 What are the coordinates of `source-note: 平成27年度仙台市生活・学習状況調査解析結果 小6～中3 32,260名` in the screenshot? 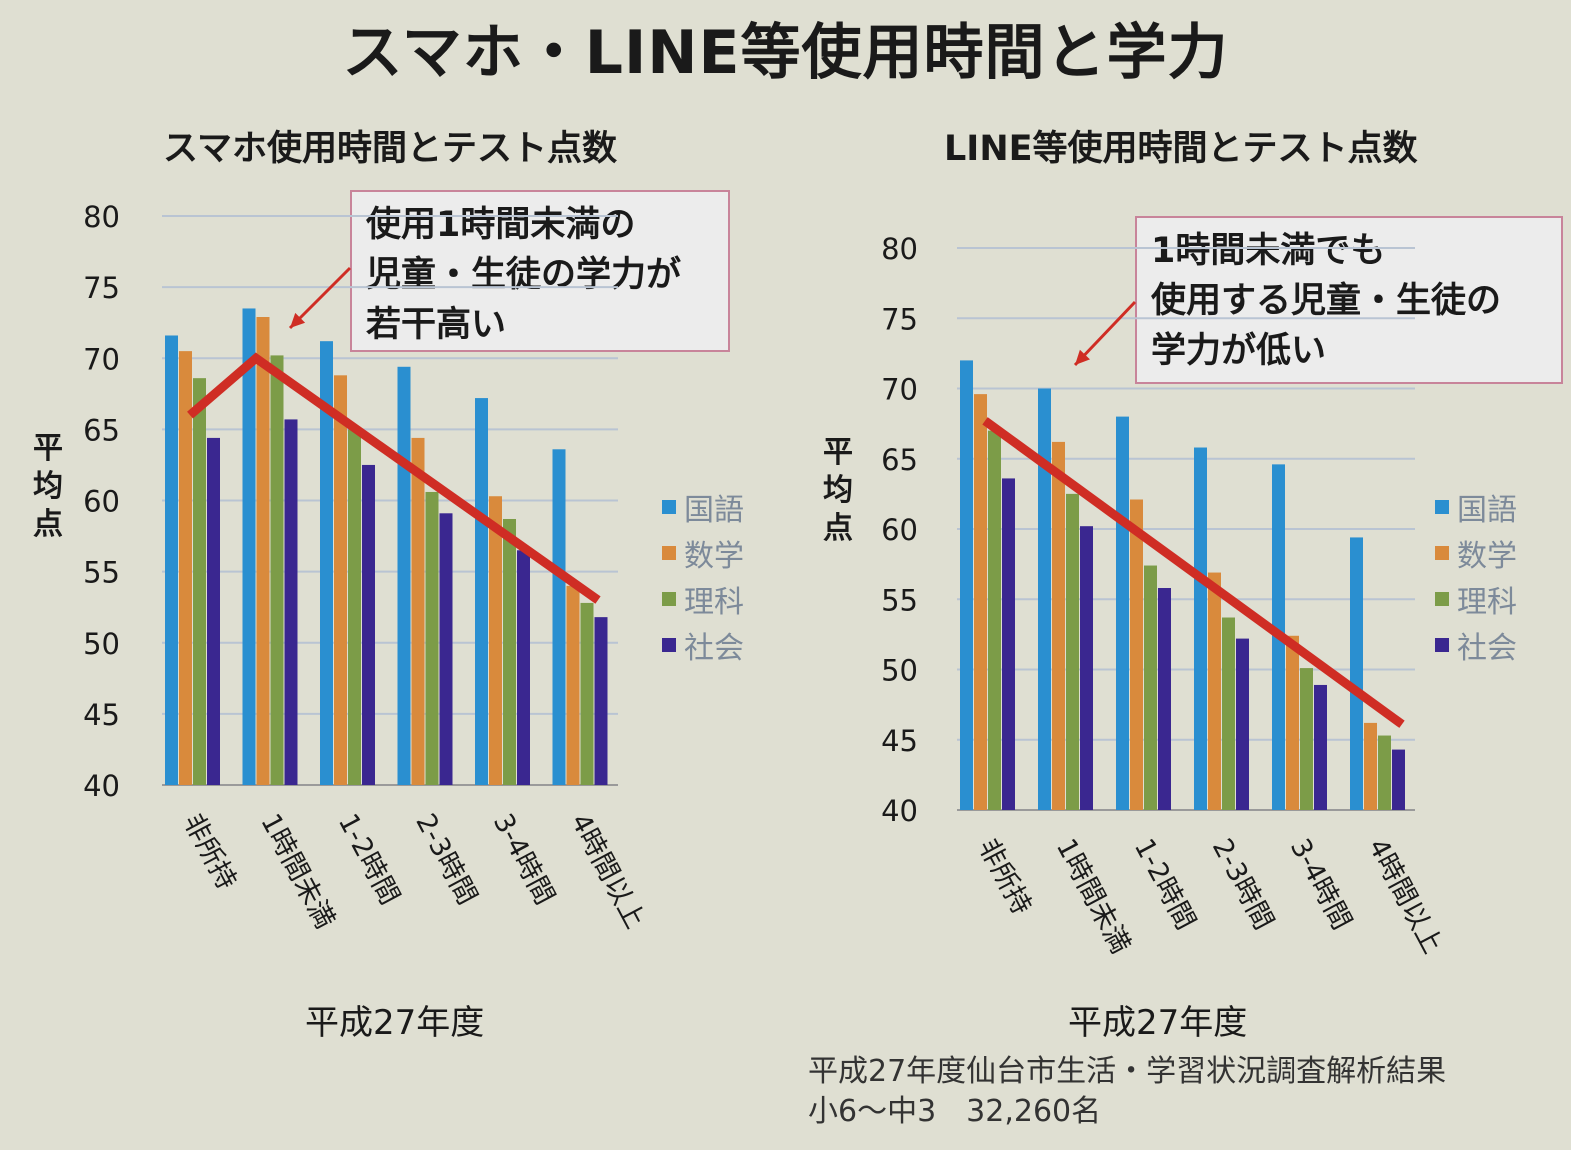 It's located at (1127, 1092).